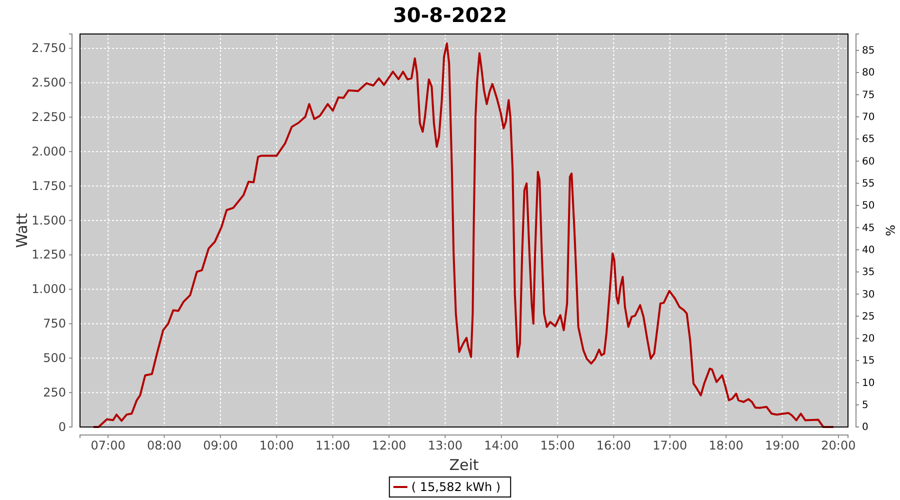 This screenshot has width=900, height=500. Describe the element at coordinates (49, 48) in the screenshot. I see `y-tick-label: 2.750` at that location.